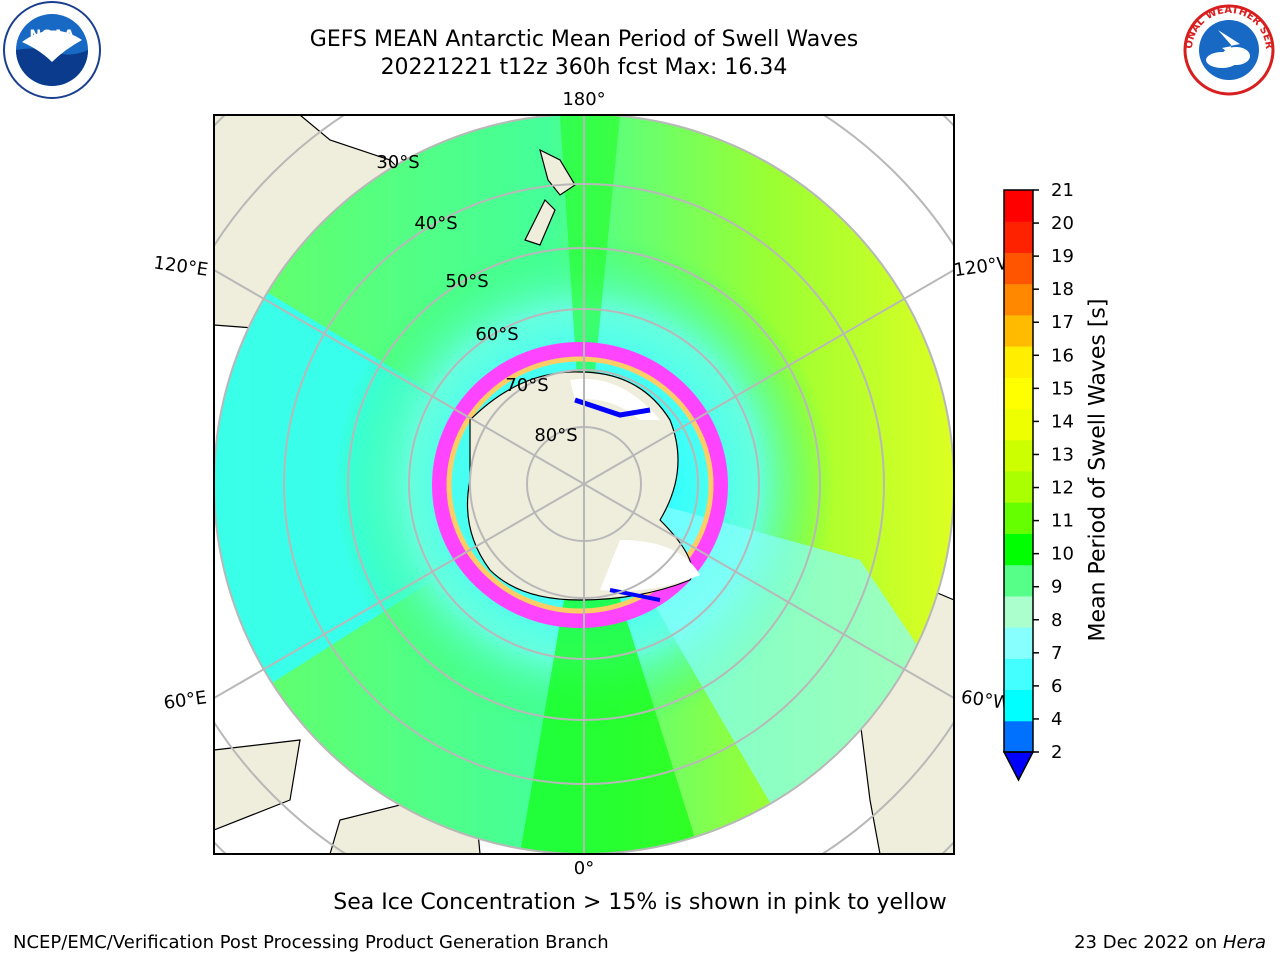 This screenshot has height=960, width=1280. What do you see at coordinates (257, 785) in the screenshot?
I see `land-madagascar` at bounding box center [257, 785].